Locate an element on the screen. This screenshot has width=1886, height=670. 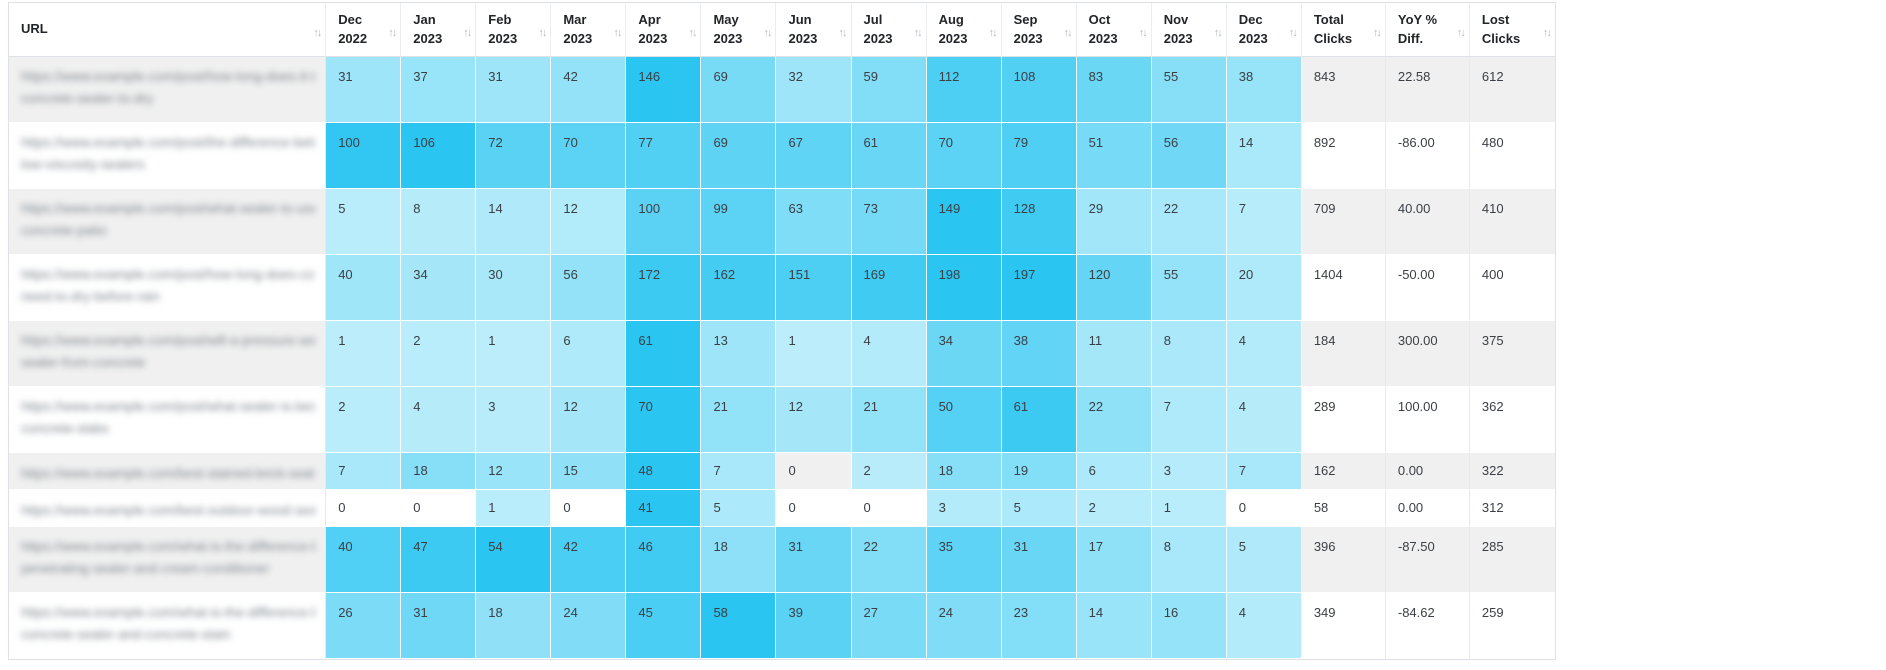
total-clicks-cell: 396 is located at coordinates (1343, 560).